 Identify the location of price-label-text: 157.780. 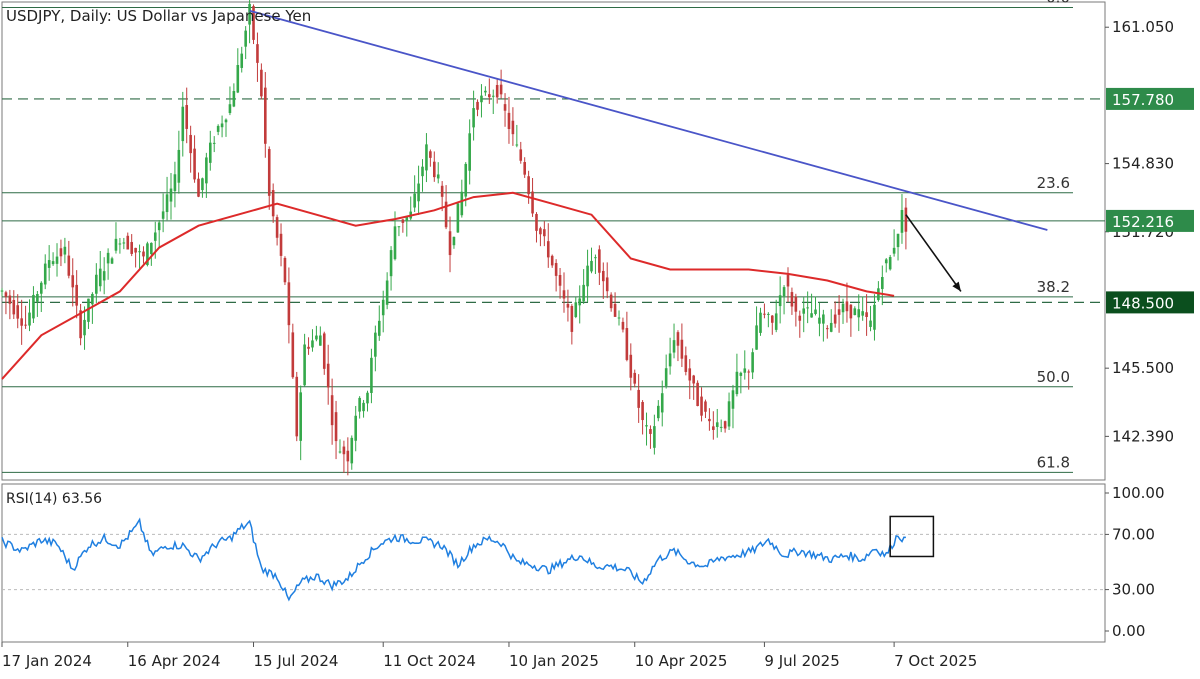
(1143, 100).